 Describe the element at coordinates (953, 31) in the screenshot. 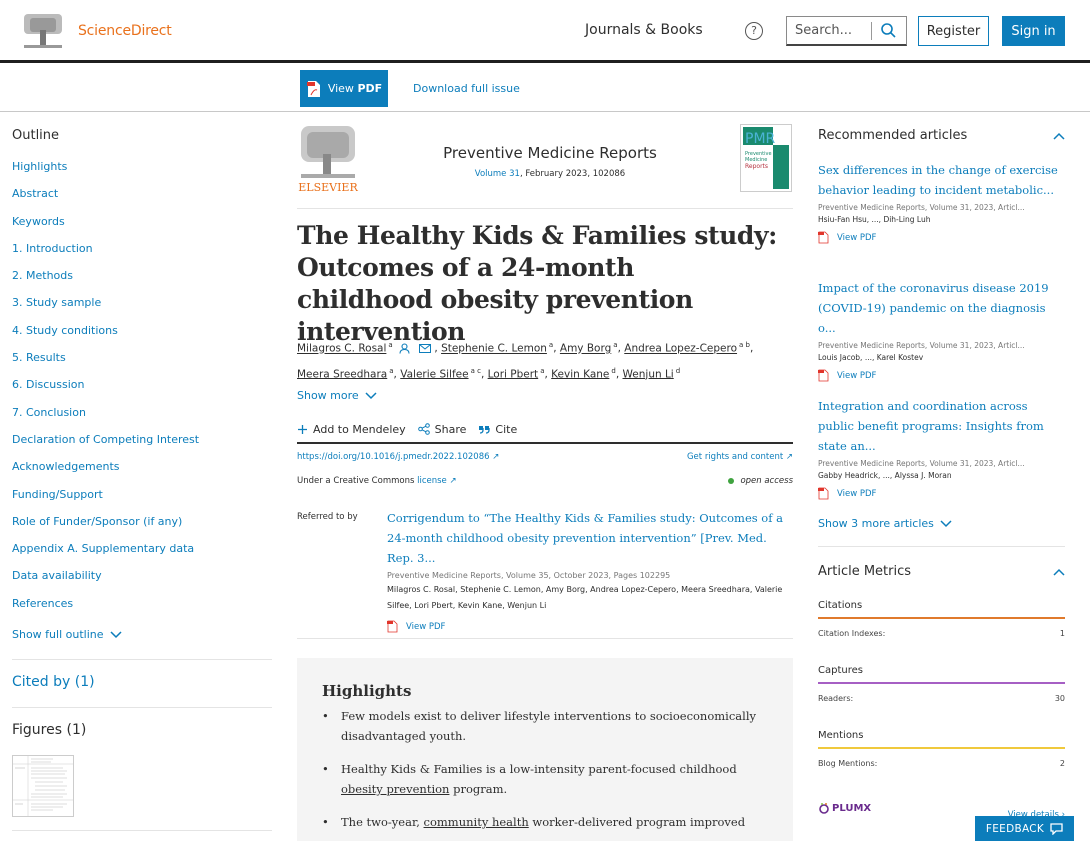

I see `register-button: Register` at that location.